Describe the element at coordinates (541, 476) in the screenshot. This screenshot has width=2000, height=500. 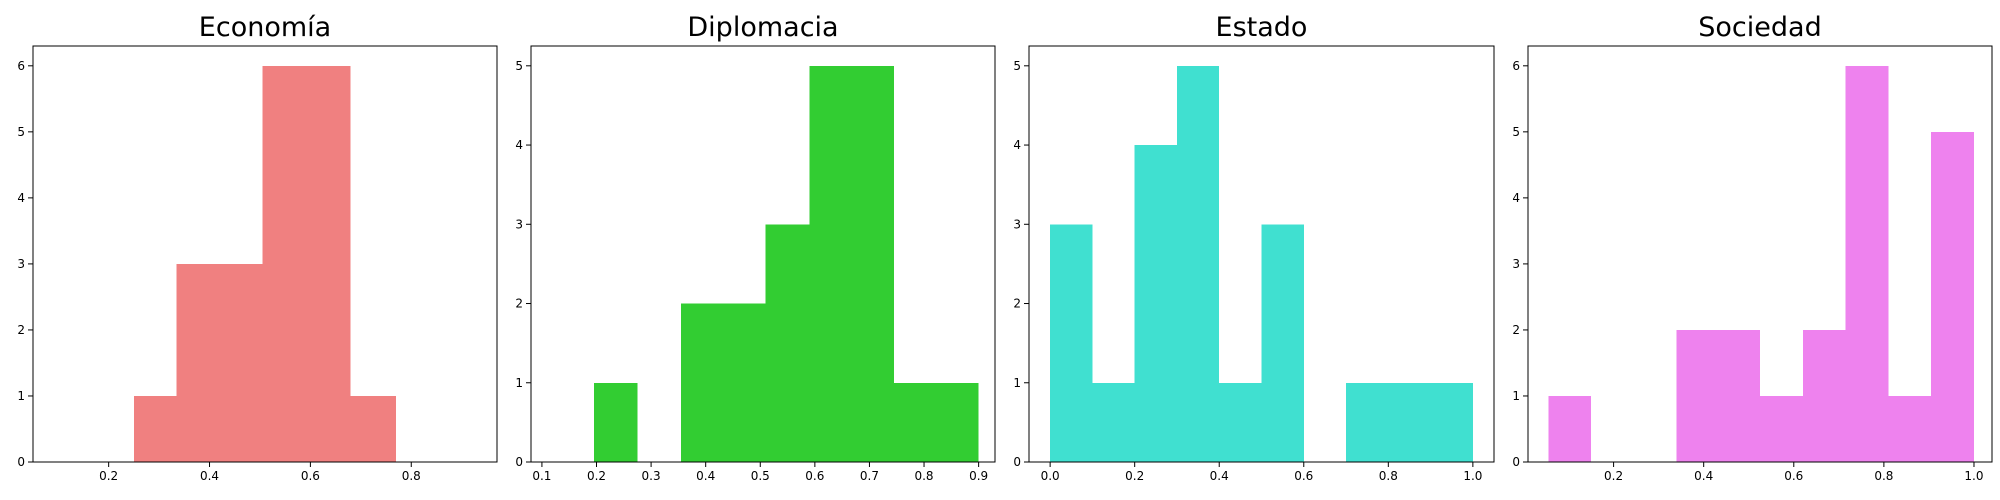
I see `x-tick-label: 0.1` at that location.